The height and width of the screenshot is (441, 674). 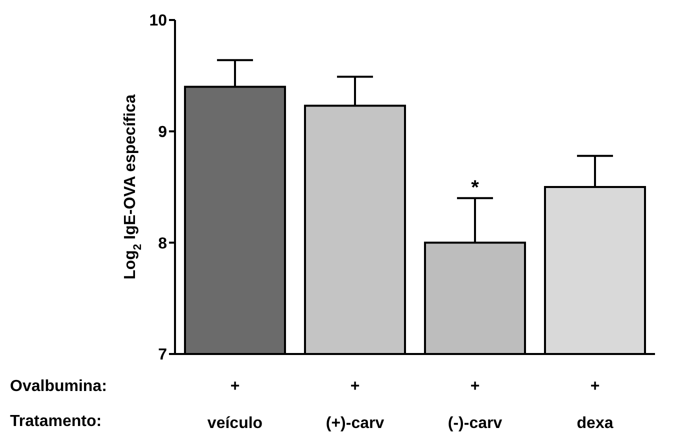 What do you see at coordinates (56, 421) in the screenshot?
I see `text: Tratamento:` at bounding box center [56, 421].